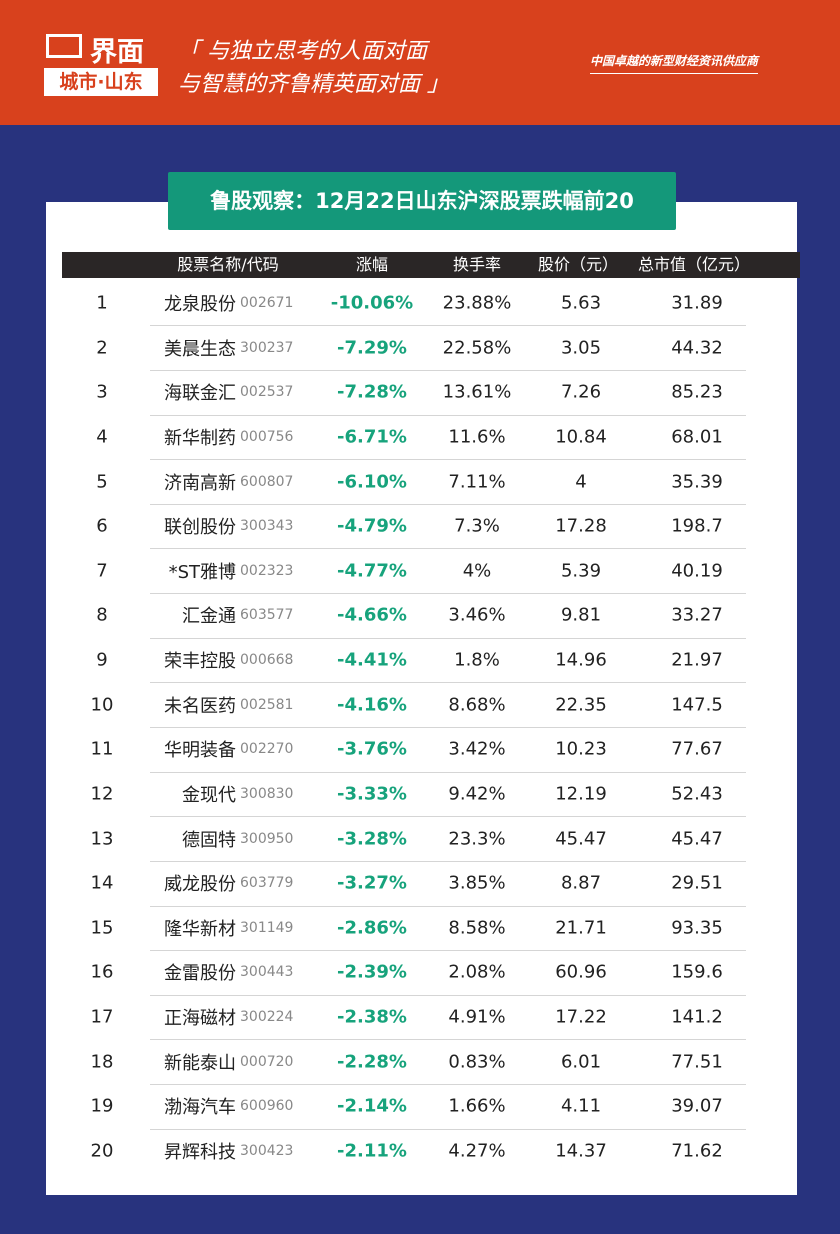 Image resolution: width=840 pixels, height=1234 pixels. Describe the element at coordinates (372, 437) in the screenshot. I see `change: -6.71%` at that location.